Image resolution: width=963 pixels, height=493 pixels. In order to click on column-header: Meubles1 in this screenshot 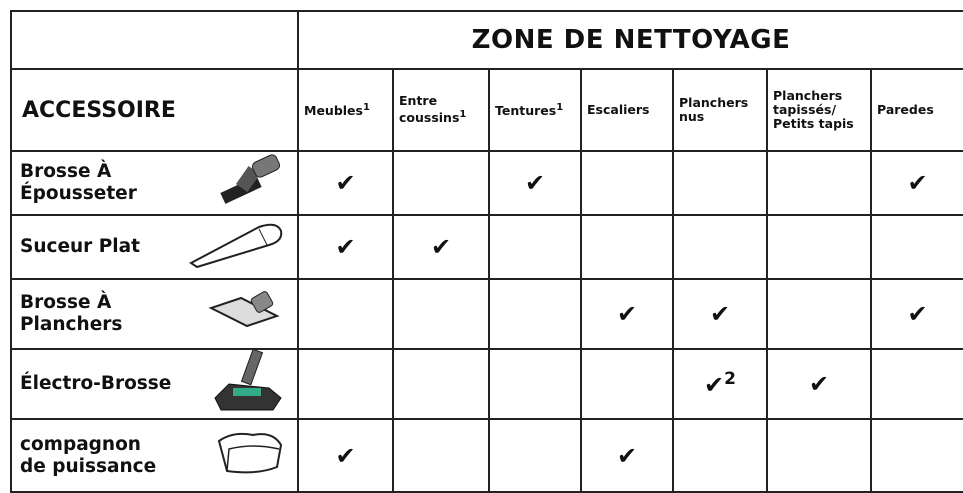, I will do `click(345, 110)`.